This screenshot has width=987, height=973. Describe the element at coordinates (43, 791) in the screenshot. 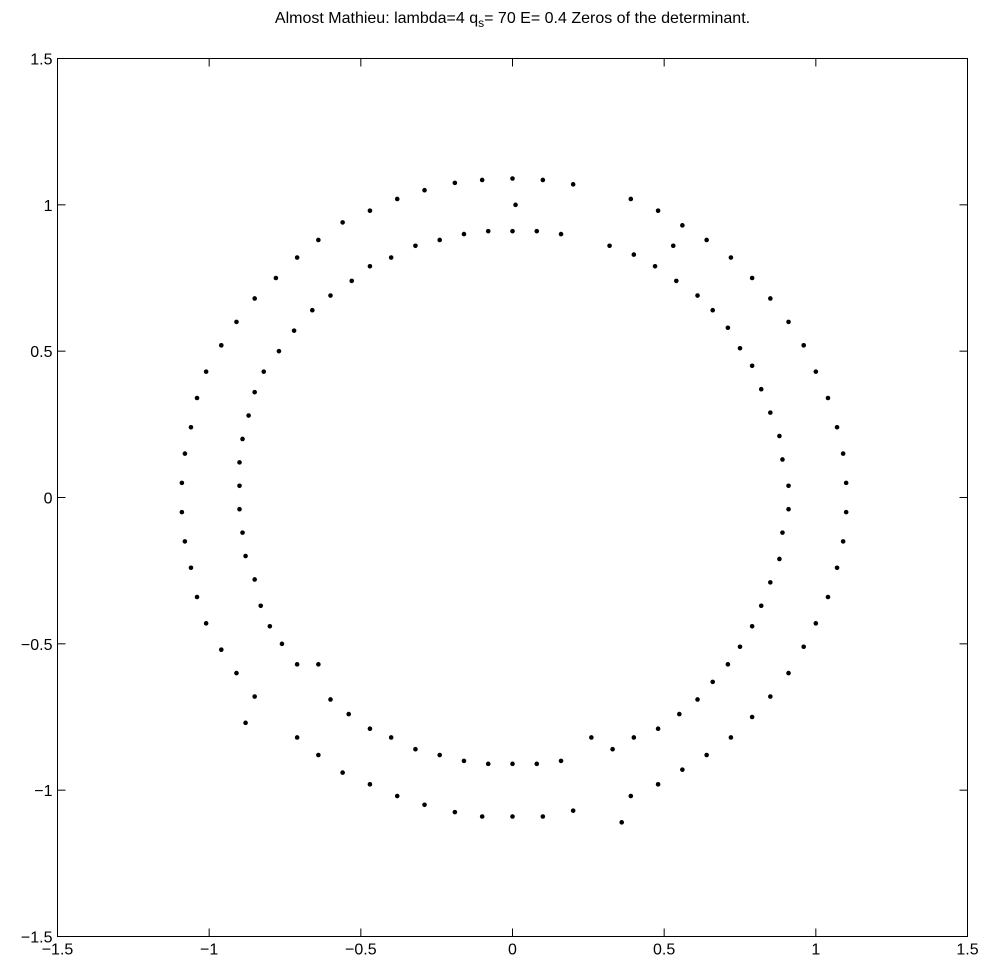

I see `y-tick-label: −1` at that location.